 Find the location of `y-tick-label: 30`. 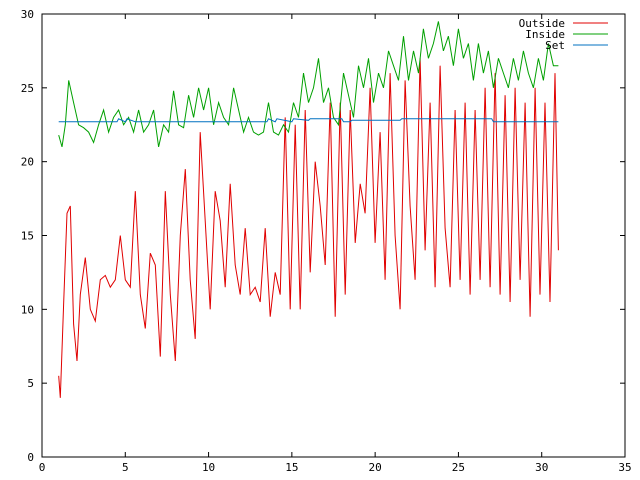

y-tick-label: 30 is located at coordinates (27, 14).